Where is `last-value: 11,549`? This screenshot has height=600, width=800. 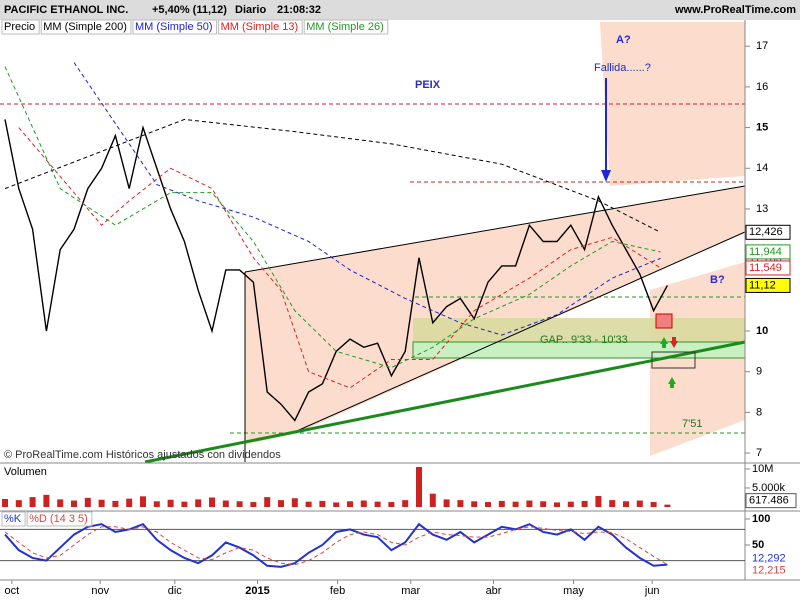 last-value: 11,549 is located at coordinates (765, 268).